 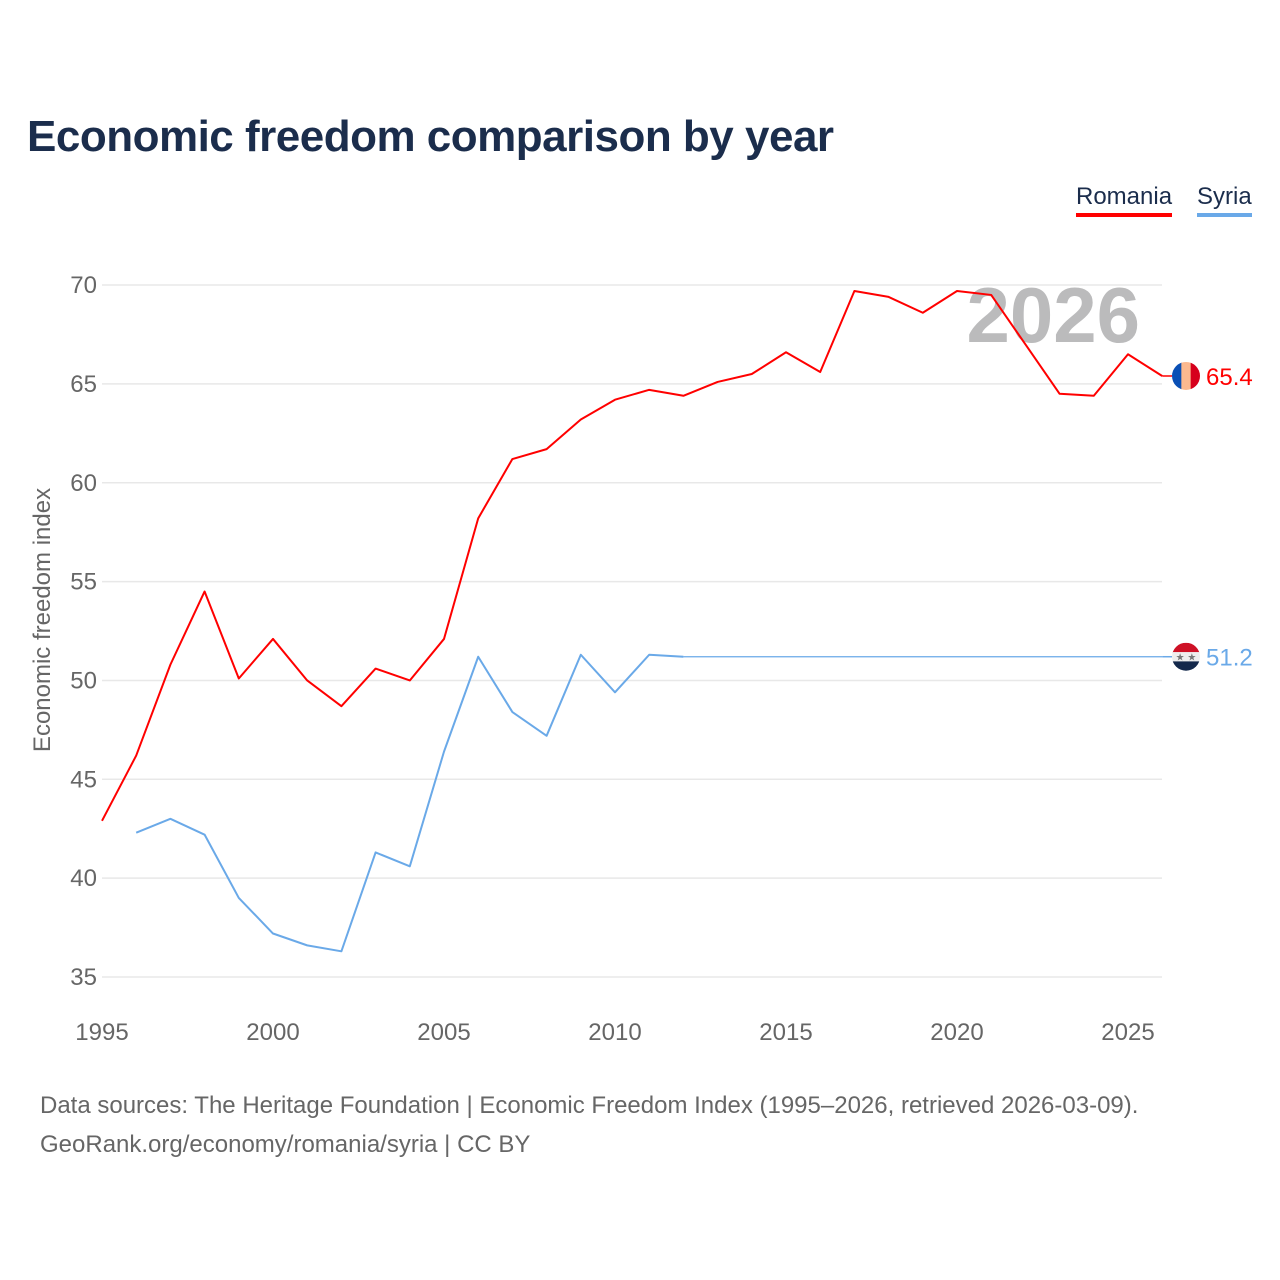 I want to click on y-tick-label: 35, so click(x=83, y=977).